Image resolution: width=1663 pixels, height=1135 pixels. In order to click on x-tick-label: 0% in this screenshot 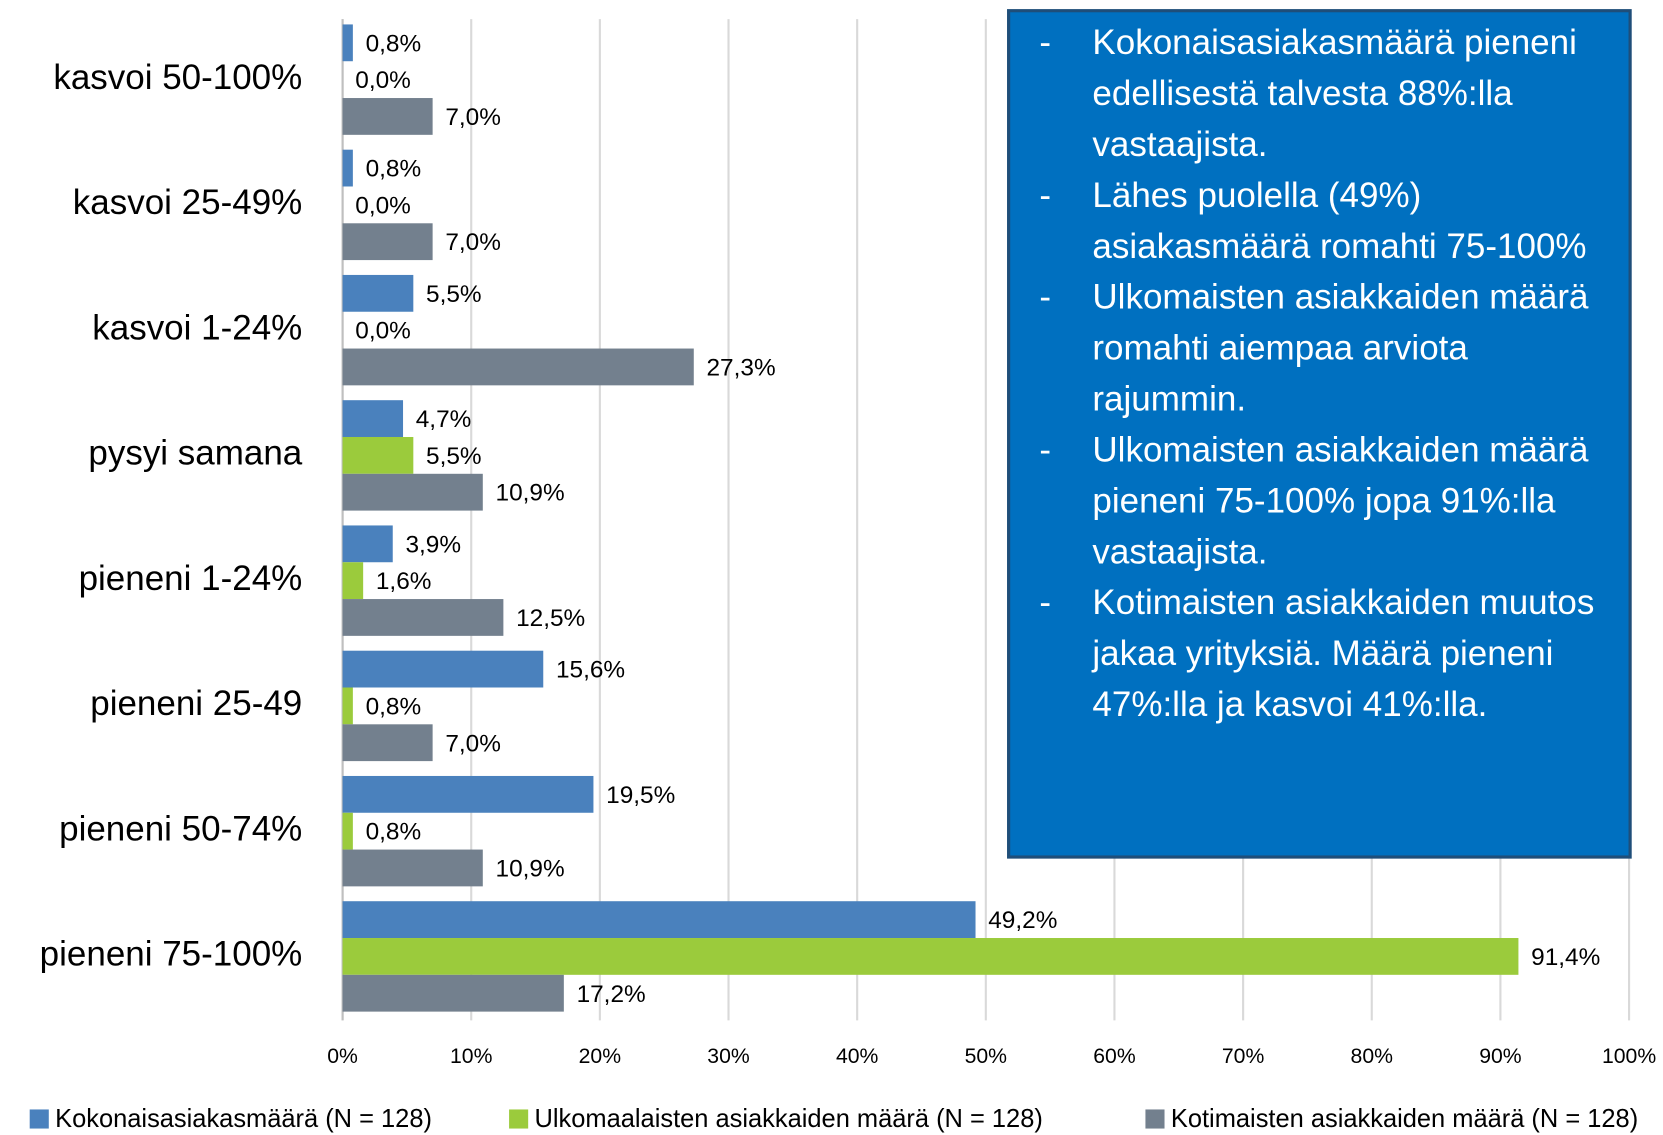, I will do `click(342, 1056)`.